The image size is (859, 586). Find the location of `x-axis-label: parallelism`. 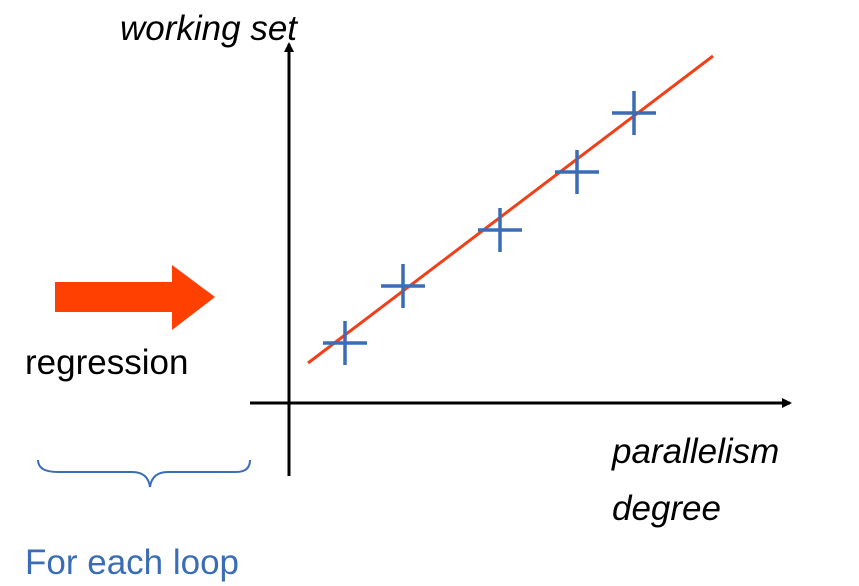

x-axis-label: parallelism is located at coordinates (695, 451).